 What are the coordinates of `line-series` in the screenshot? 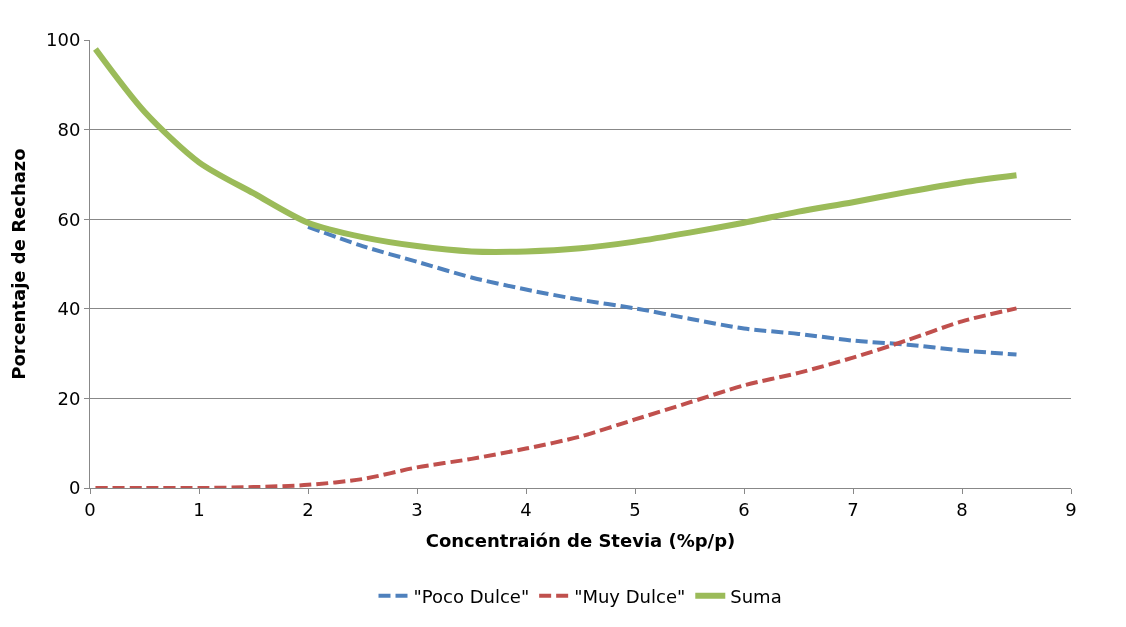 It's located at (662, 290).